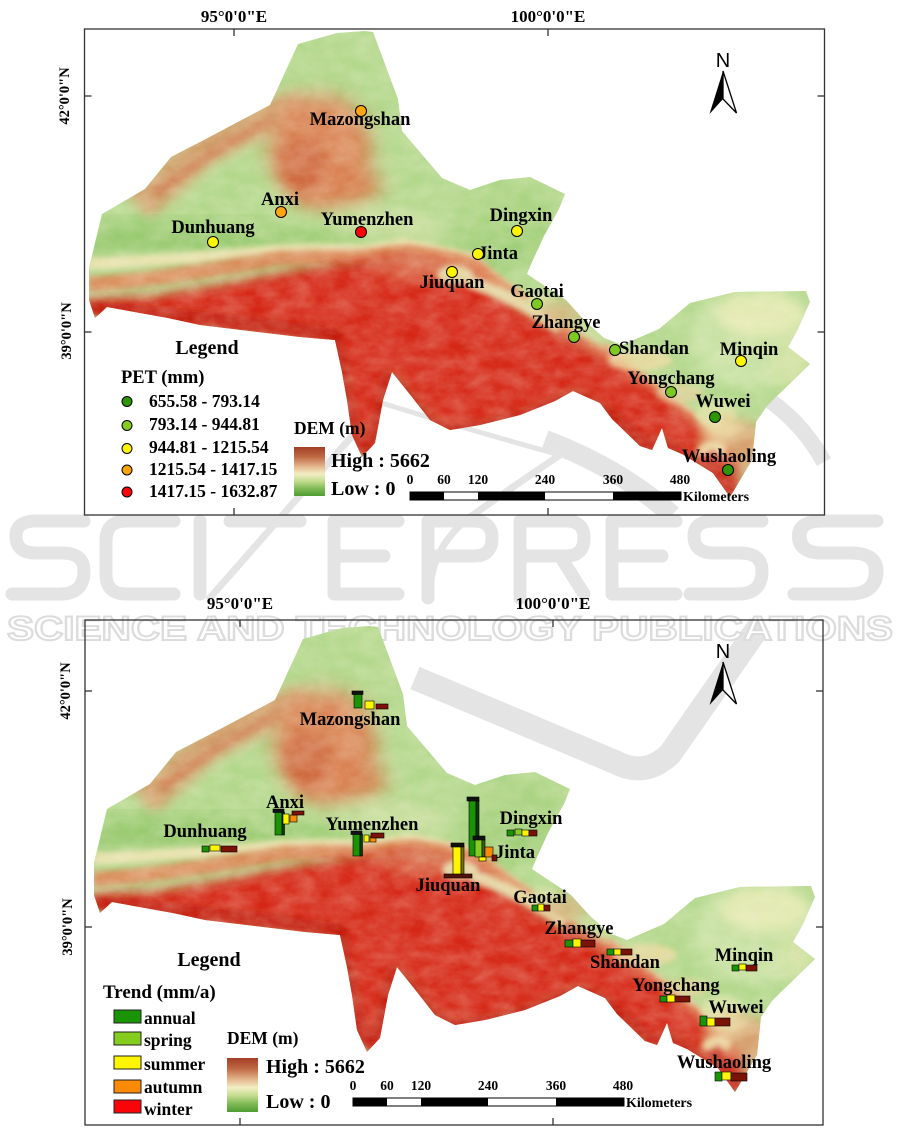 The image size is (901, 1138). Describe the element at coordinates (209, 447) in the screenshot. I see `svg-text: 944.81 - 1215.54` at that location.